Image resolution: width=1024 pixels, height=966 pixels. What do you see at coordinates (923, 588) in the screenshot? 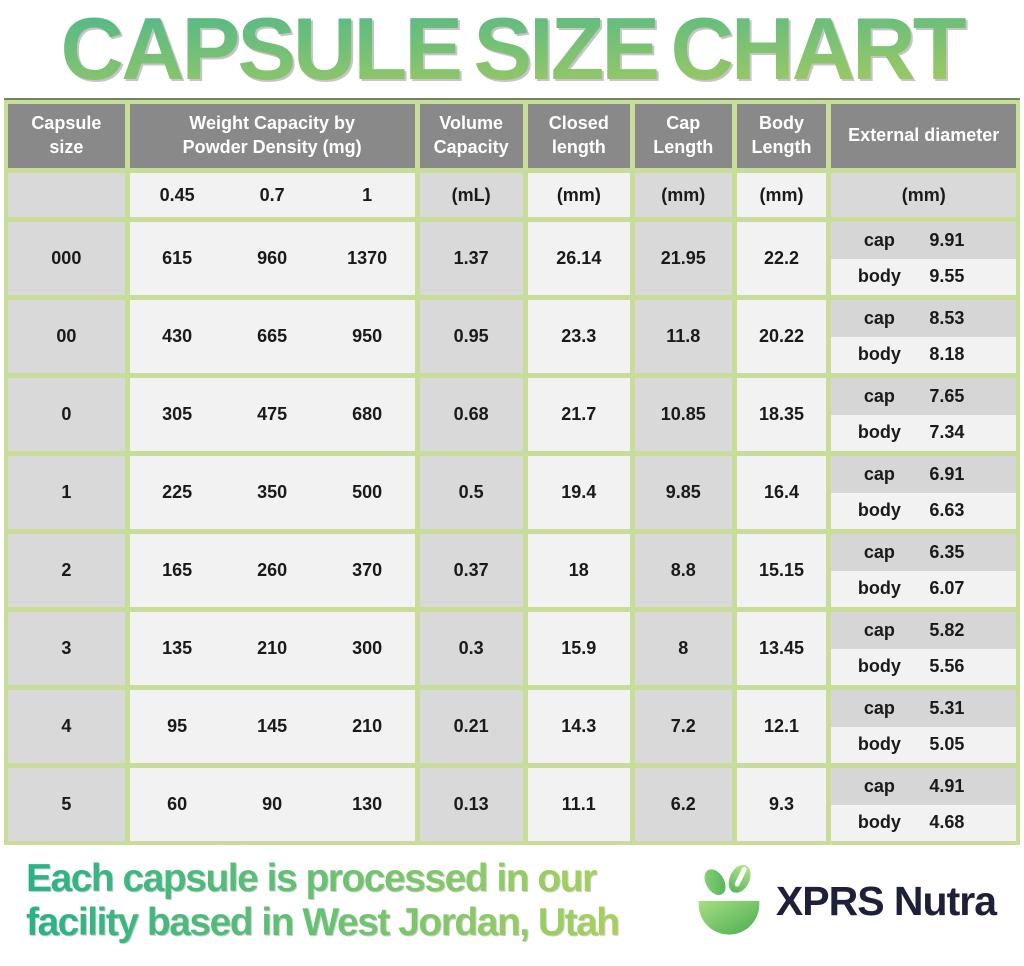
I see `external-diameter-body-row: body 6.07` at bounding box center [923, 588].